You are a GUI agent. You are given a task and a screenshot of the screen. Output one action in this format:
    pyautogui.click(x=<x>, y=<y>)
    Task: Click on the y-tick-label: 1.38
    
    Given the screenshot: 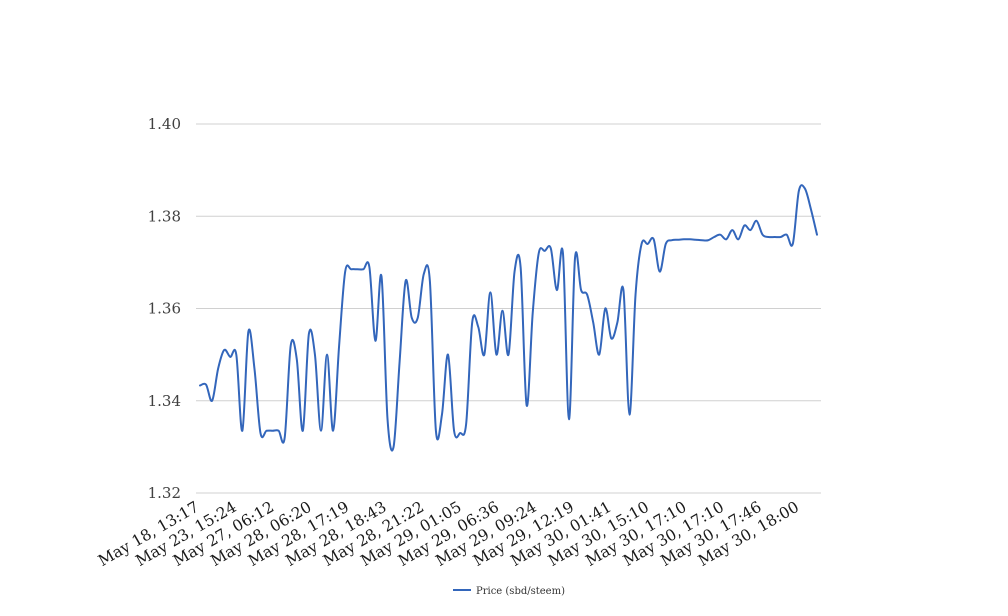 What is the action you would take?
    pyautogui.click(x=164, y=216)
    